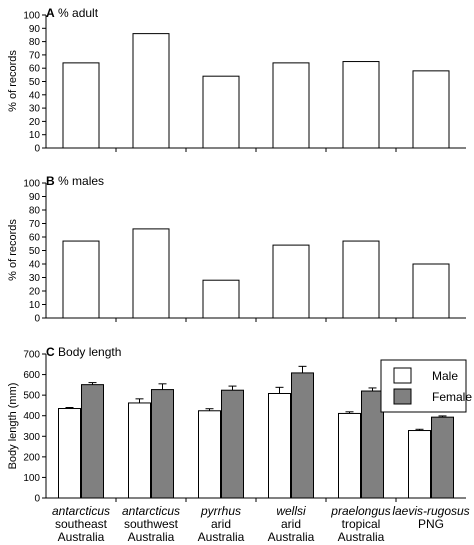  Describe the element at coordinates (35, 95) in the screenshot. I see `panel-a-y-tick-label: 40` at that location.